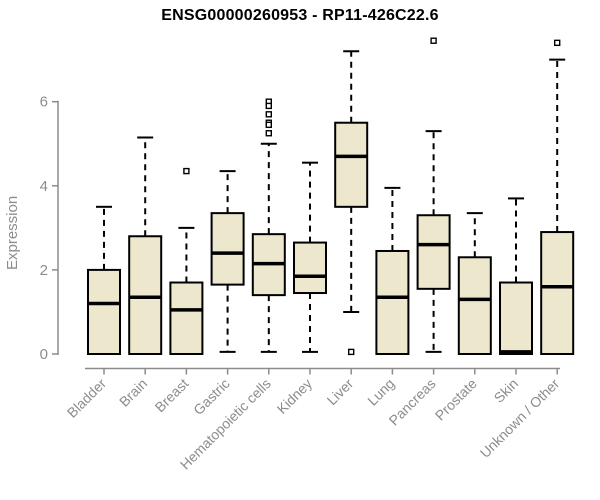 This screenshot has width=600, height=500. What do you see at coordinates (340, 391) in the screenshot?
I see `x-tick-label: Liver` at bounding box center [340, 391].